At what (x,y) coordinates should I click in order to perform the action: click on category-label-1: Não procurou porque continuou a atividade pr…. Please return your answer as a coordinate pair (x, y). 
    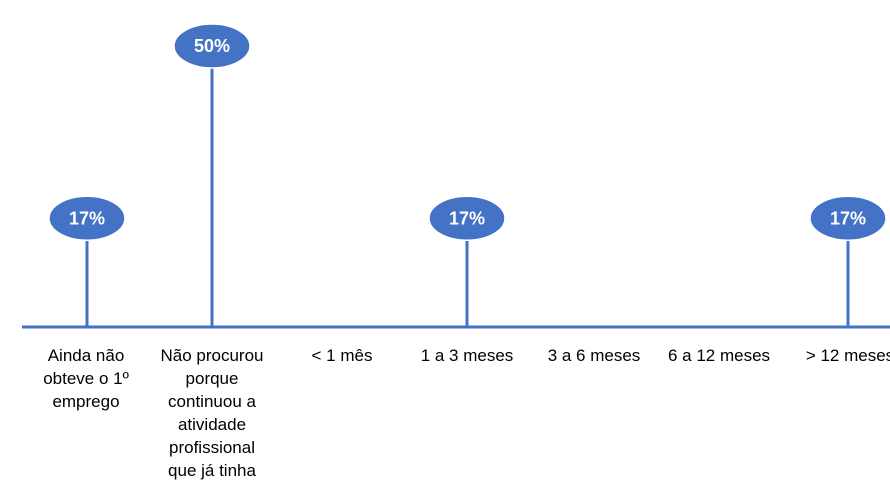
    Looking at the image, I should click on (211, 413).